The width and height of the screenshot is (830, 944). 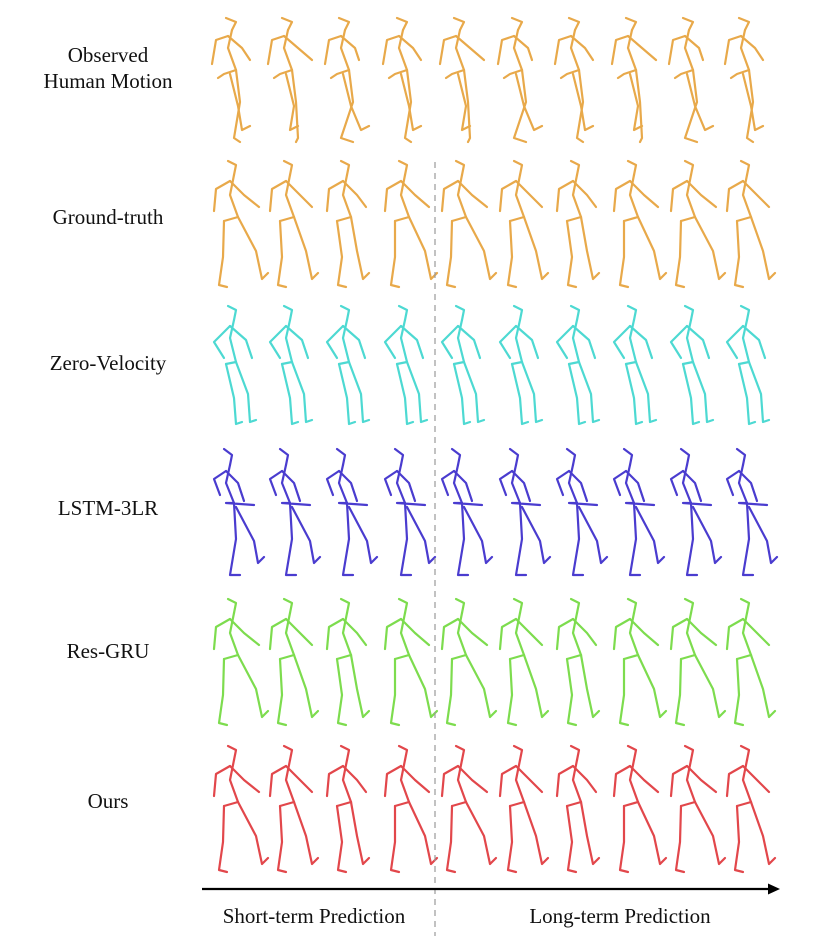 What do you see at coordinates (314, 916) in the screenshot?
I see `short-term-caption: Short-term Prediction` at bounding box center [314, 916].